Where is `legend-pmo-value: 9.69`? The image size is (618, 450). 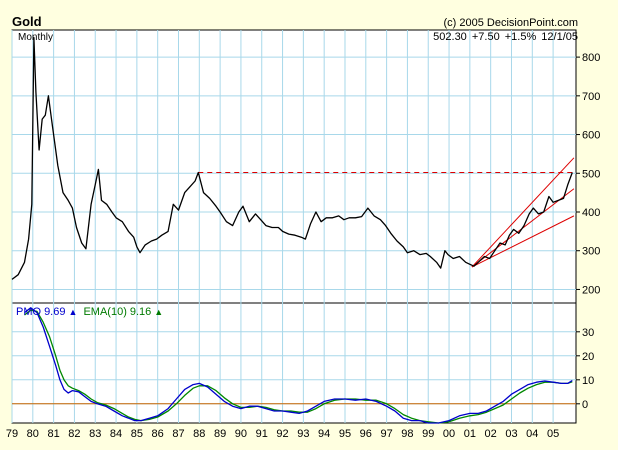 legend-pmo-value: 9.69 is located at coordinates (55, 312).